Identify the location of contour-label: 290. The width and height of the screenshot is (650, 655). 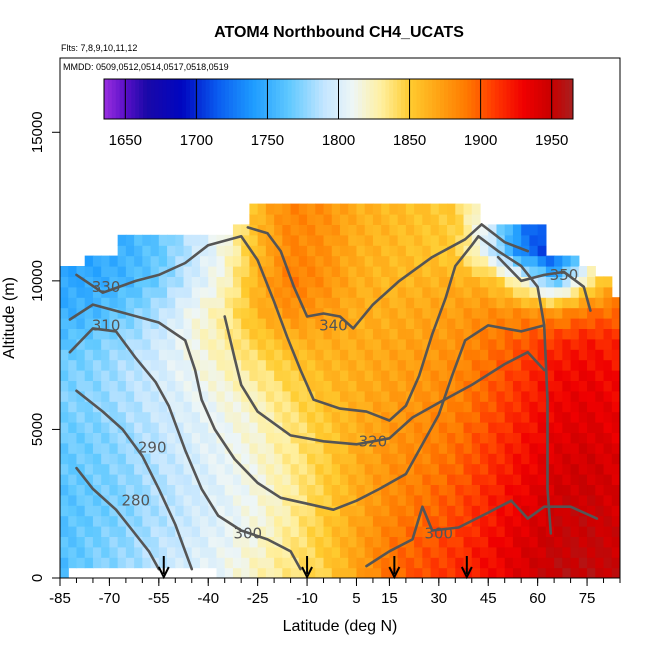
(152, 447).